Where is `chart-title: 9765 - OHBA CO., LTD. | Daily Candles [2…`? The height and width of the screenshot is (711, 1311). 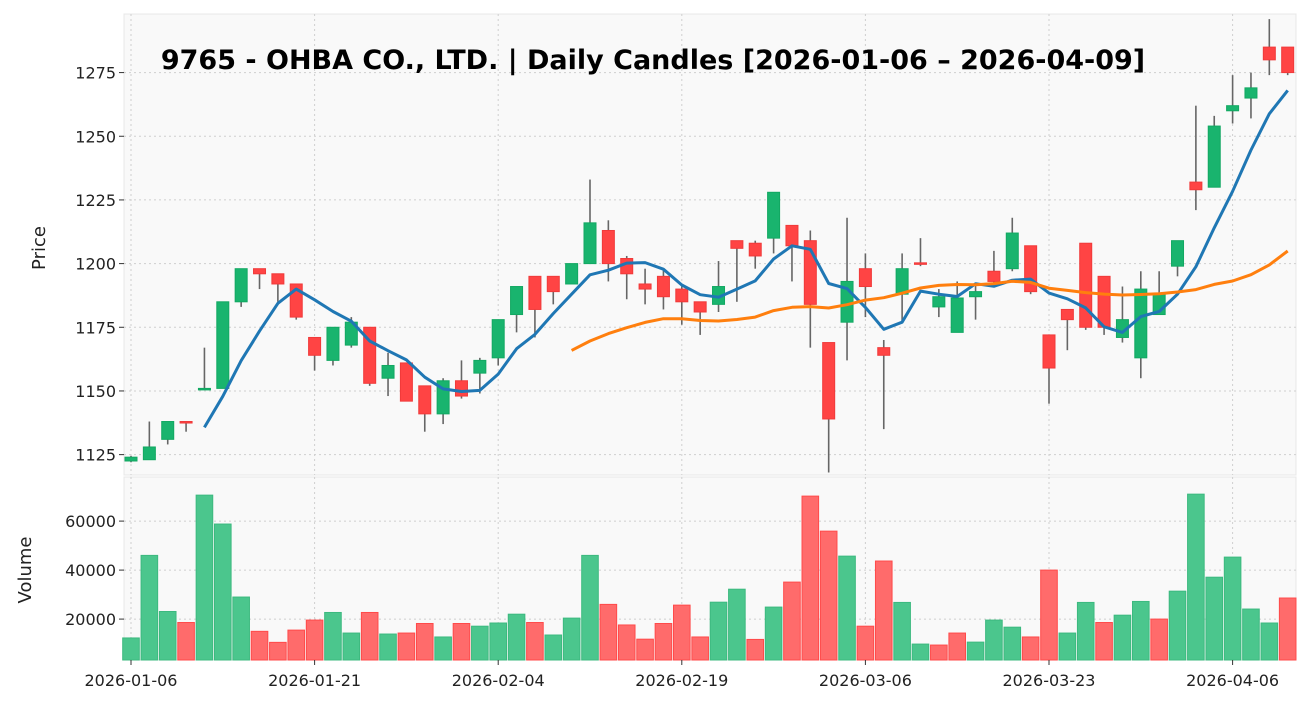 chart-title: 9765 - OHBA CO., LTD. | Daily Candles [2… is located at coordinates (653, 60).